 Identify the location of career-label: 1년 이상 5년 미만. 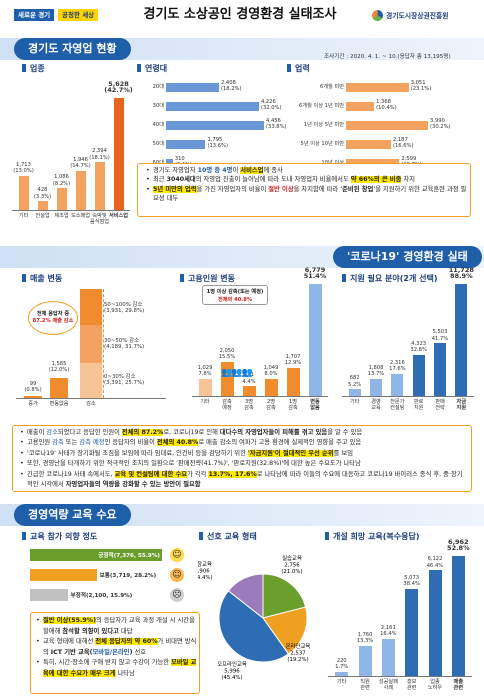
(323, 125).